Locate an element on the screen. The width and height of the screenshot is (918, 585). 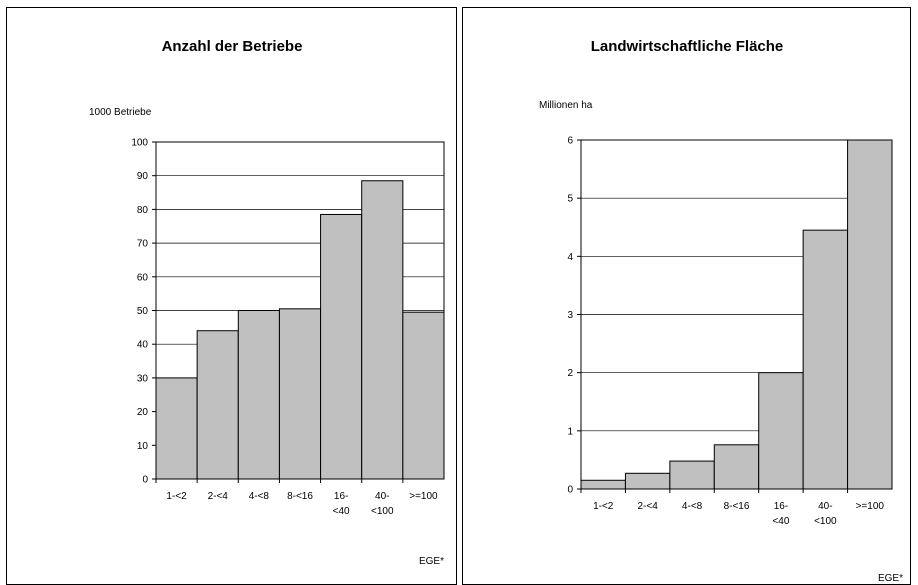
y-tick-label: 6 is located at coordinates (570, 141).